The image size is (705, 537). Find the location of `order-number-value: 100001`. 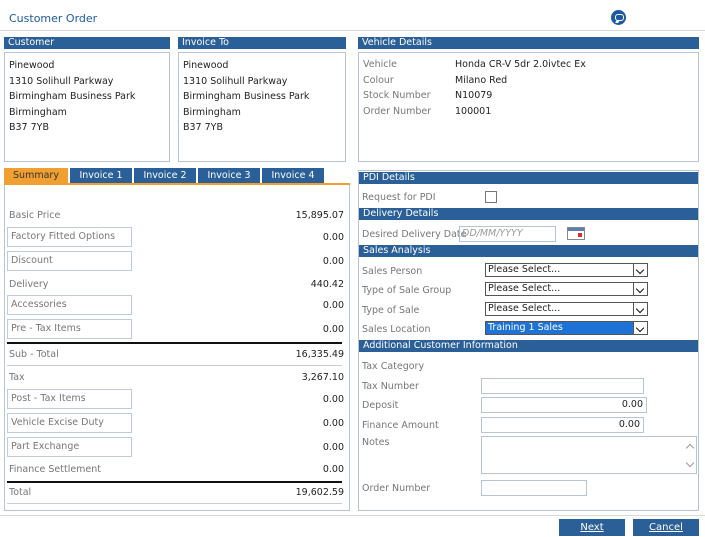

order-number-value: 100001 is located at coordinates (473, 111).